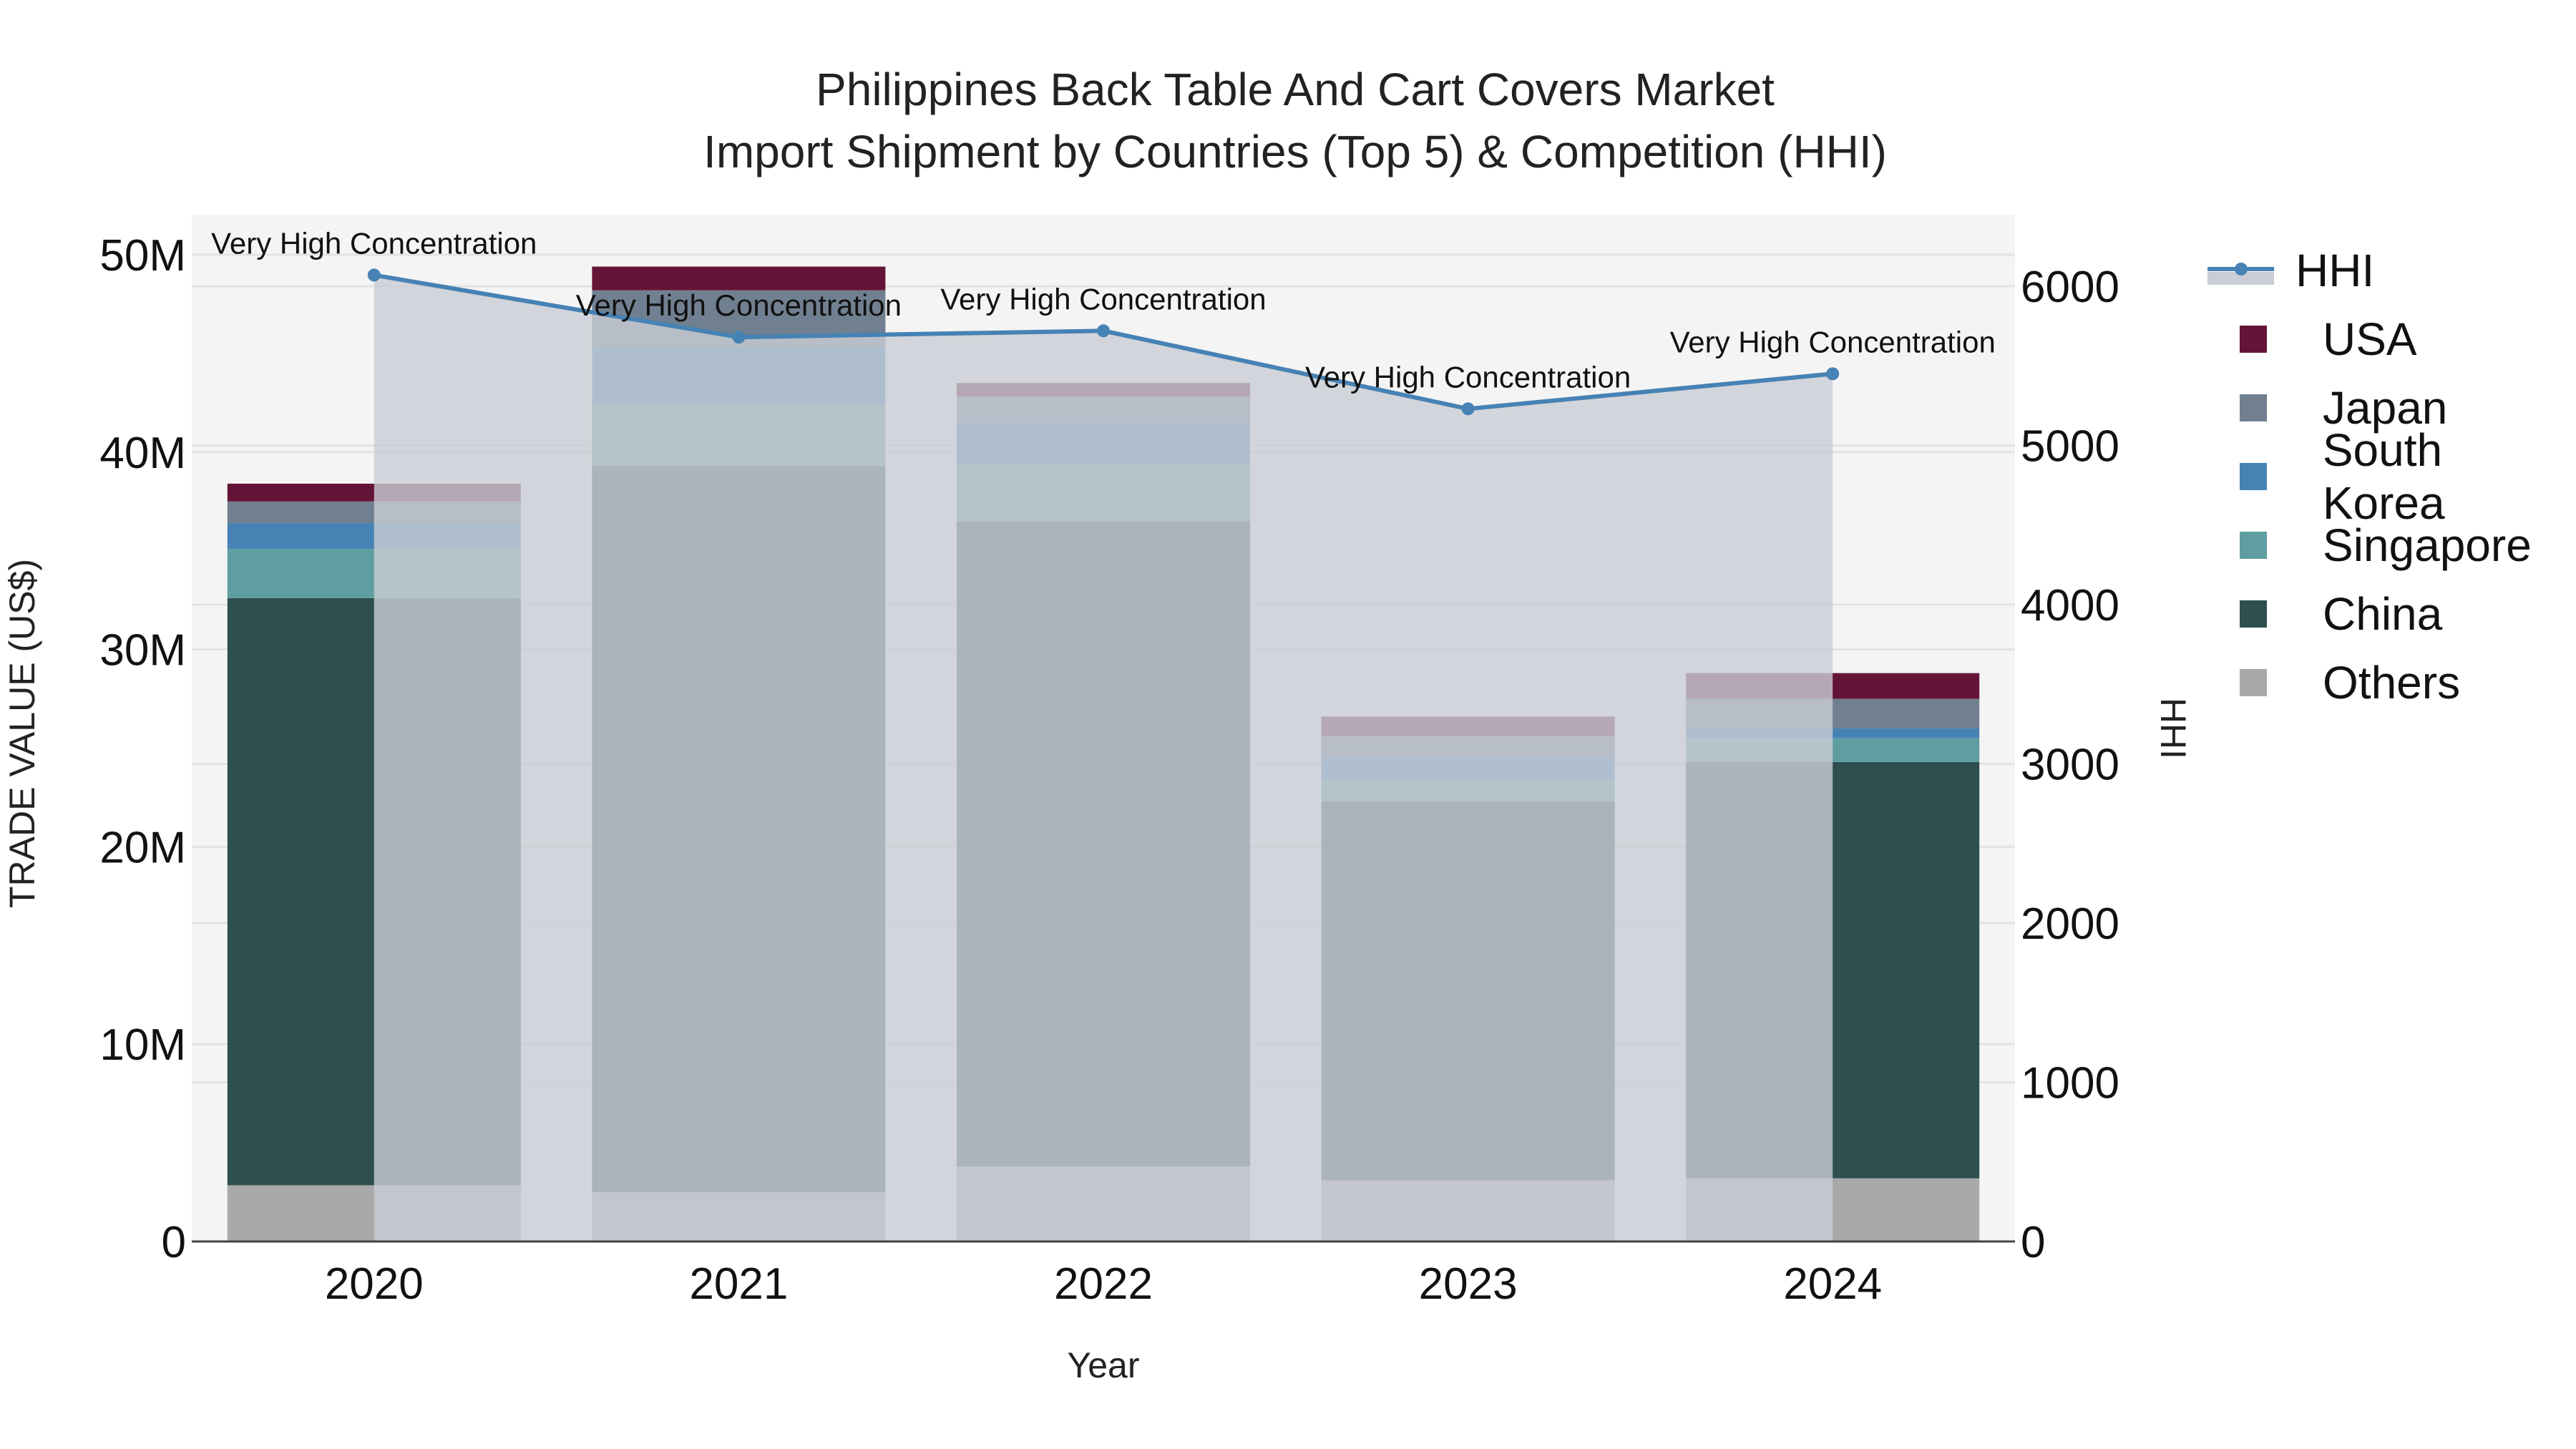 Image resolution: width=2576 pixels, height=1449 pixels. What do you see at coordinates (2070, 447) in the screenshot?
I see `y-right-tick: 5000` at bounding box center [2070, 447].